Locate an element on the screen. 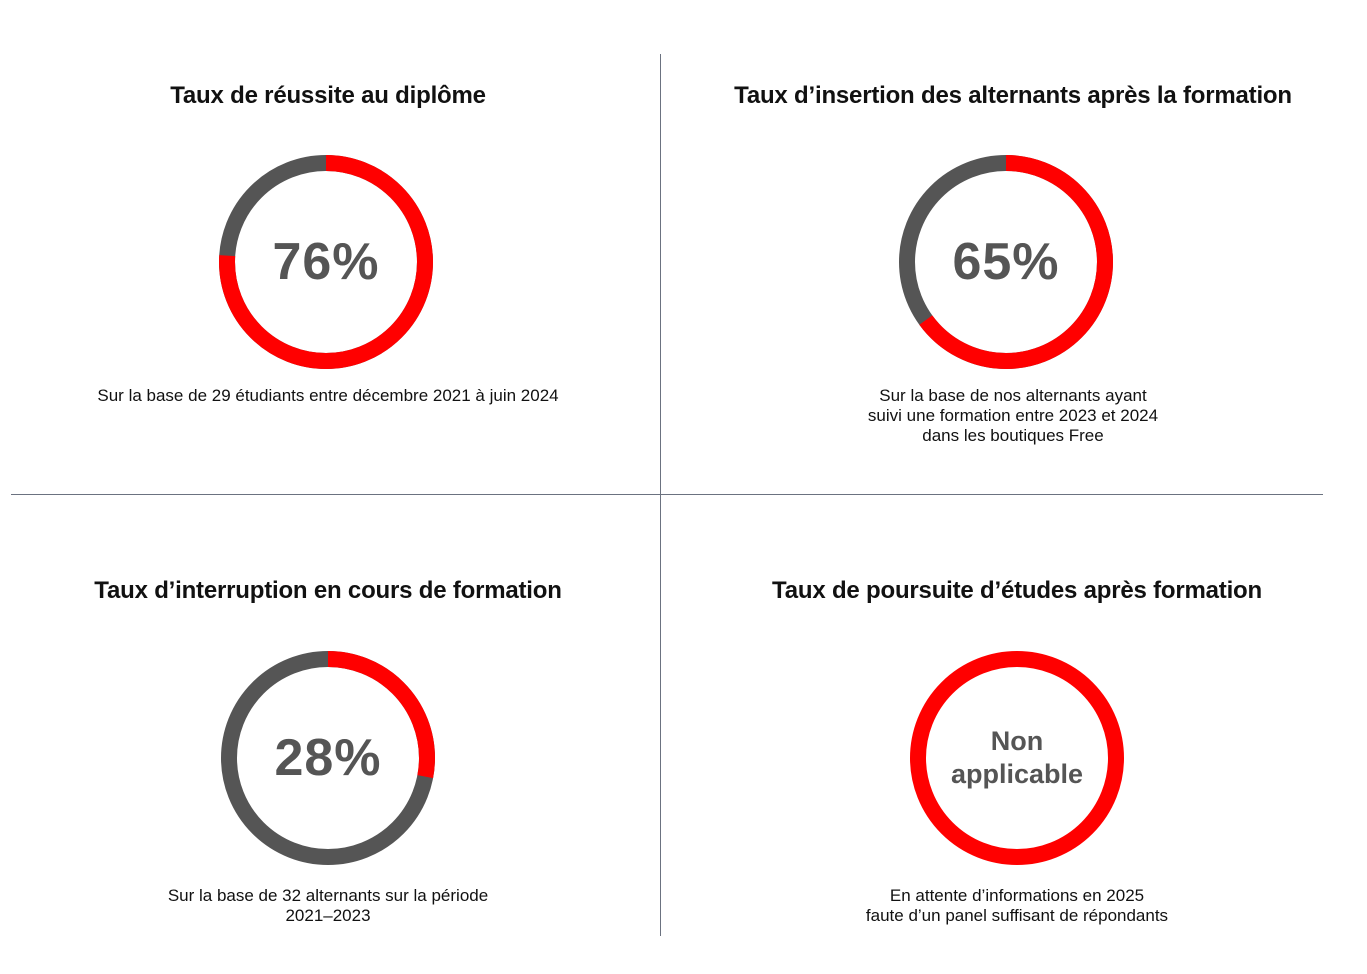 This screenshot has width=1367, height=974. donut-chart: 28% is located at coordinates (328, 758).